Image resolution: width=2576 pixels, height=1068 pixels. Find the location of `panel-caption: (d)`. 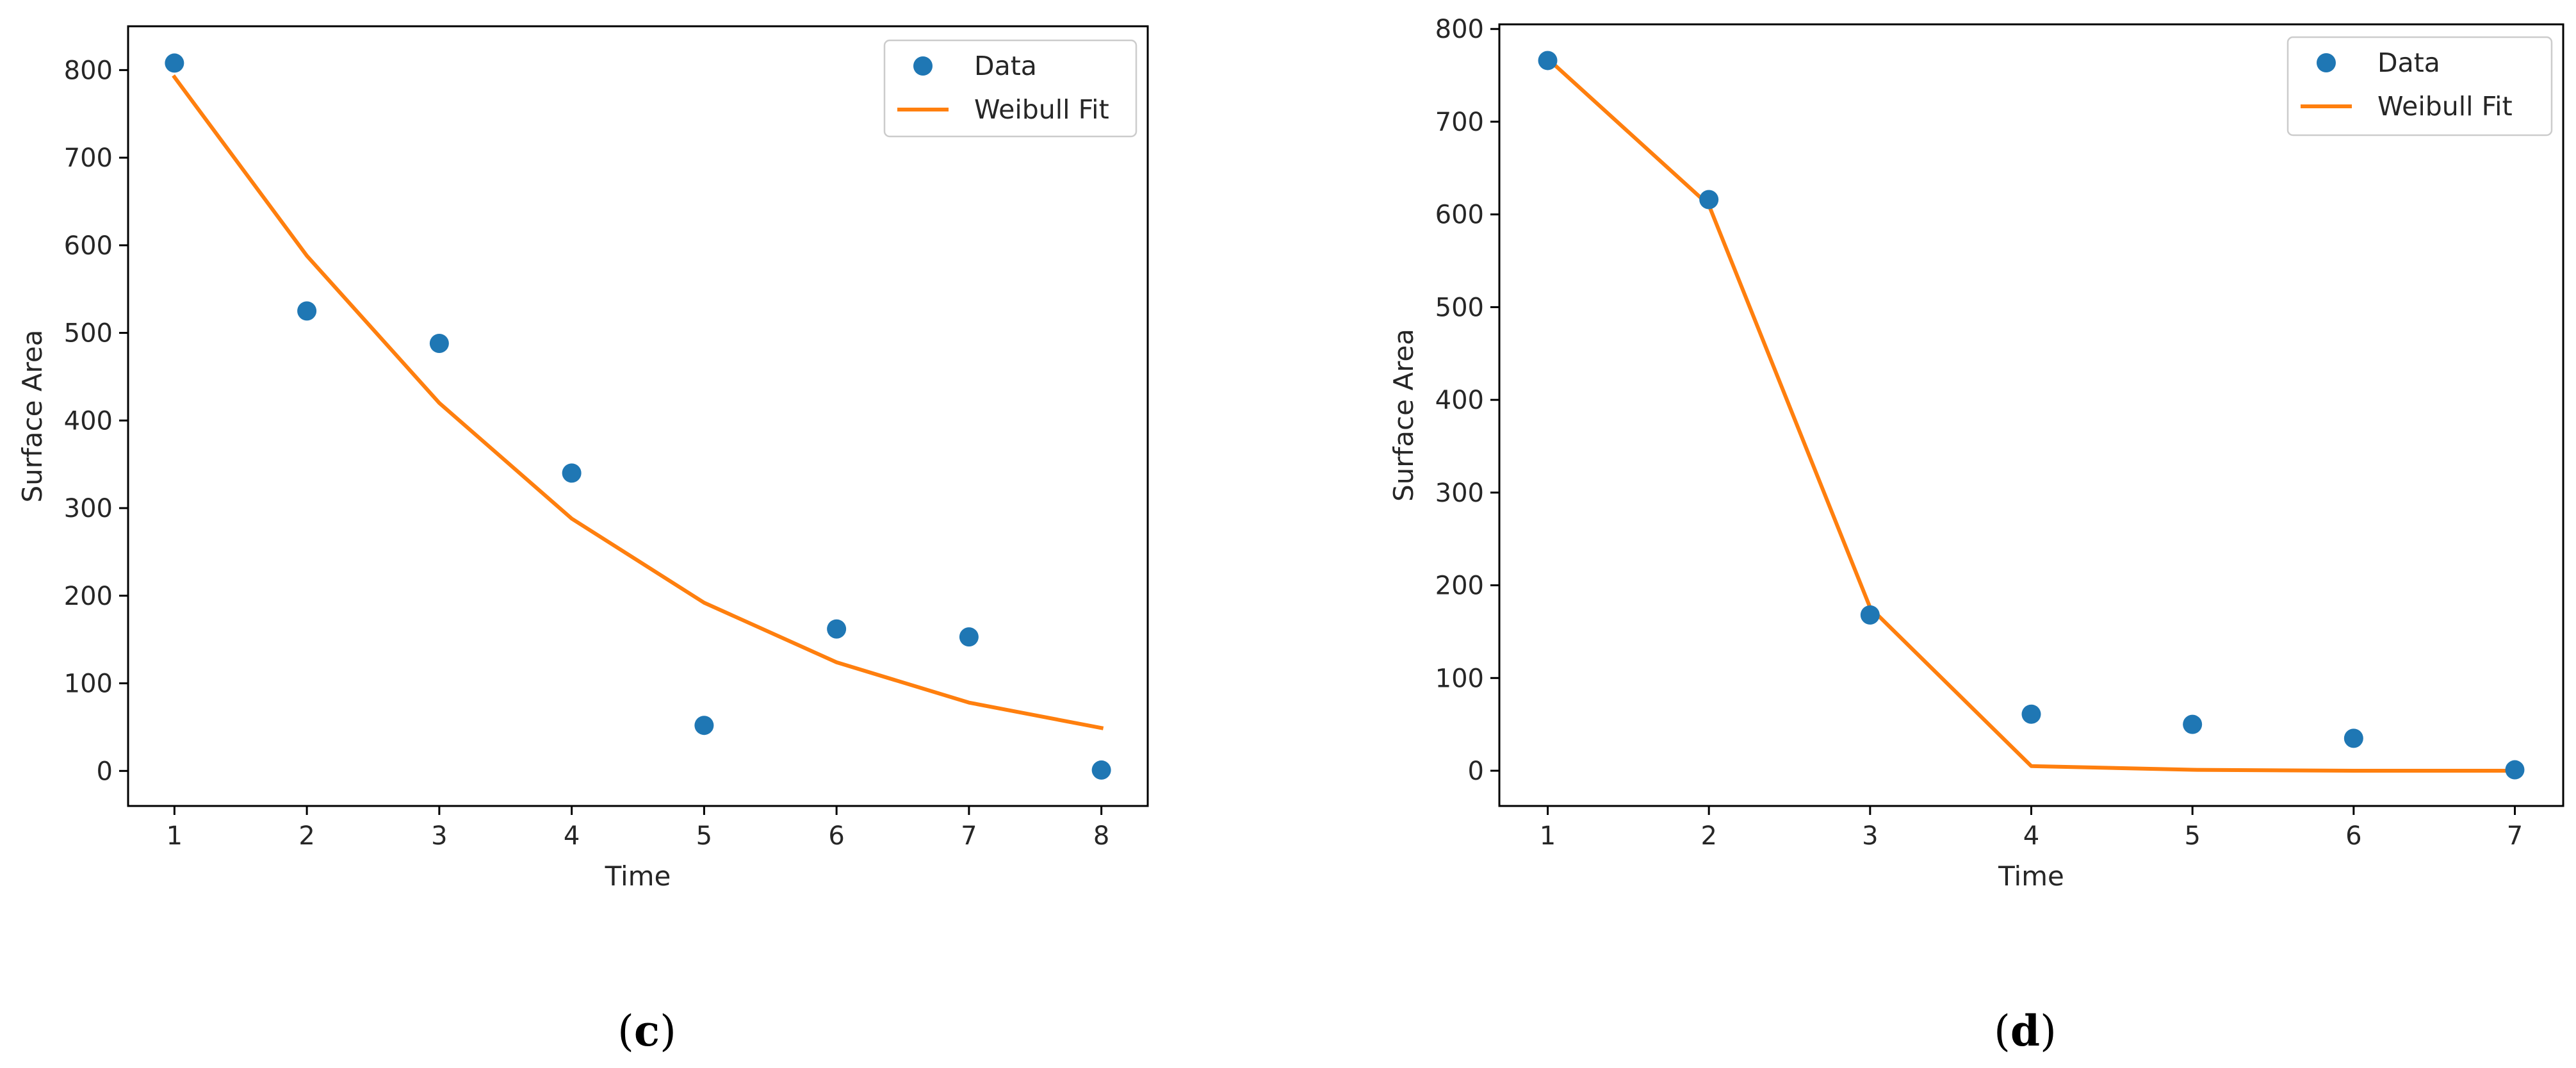

panel-caption: (d) is located at coordinates (2025, 1031).